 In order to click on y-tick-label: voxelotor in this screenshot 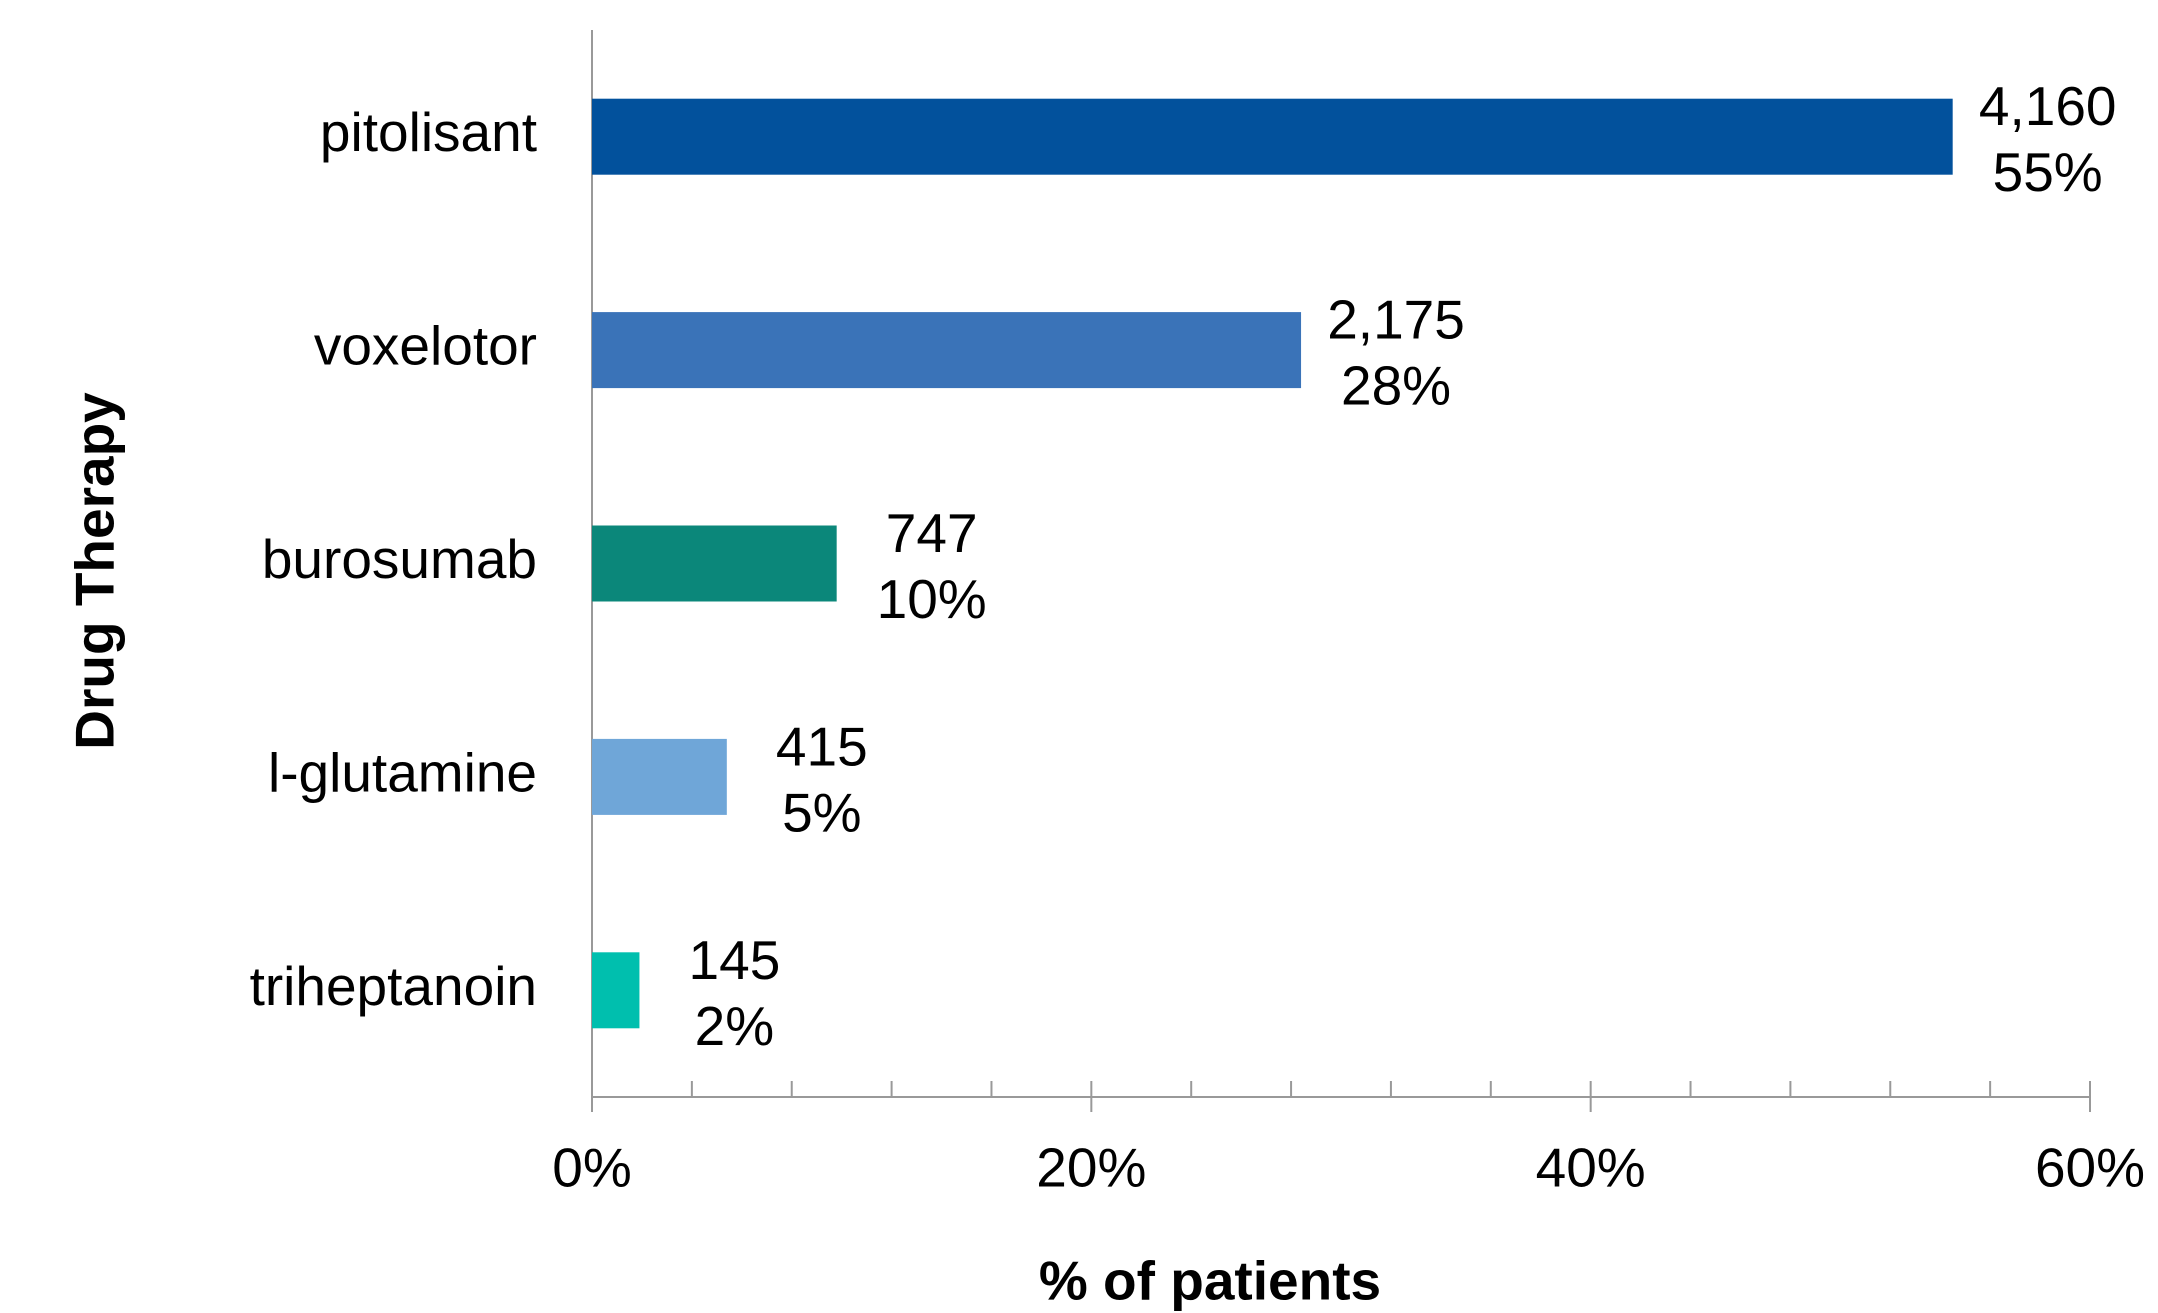, I will do `click(425, 346)`.